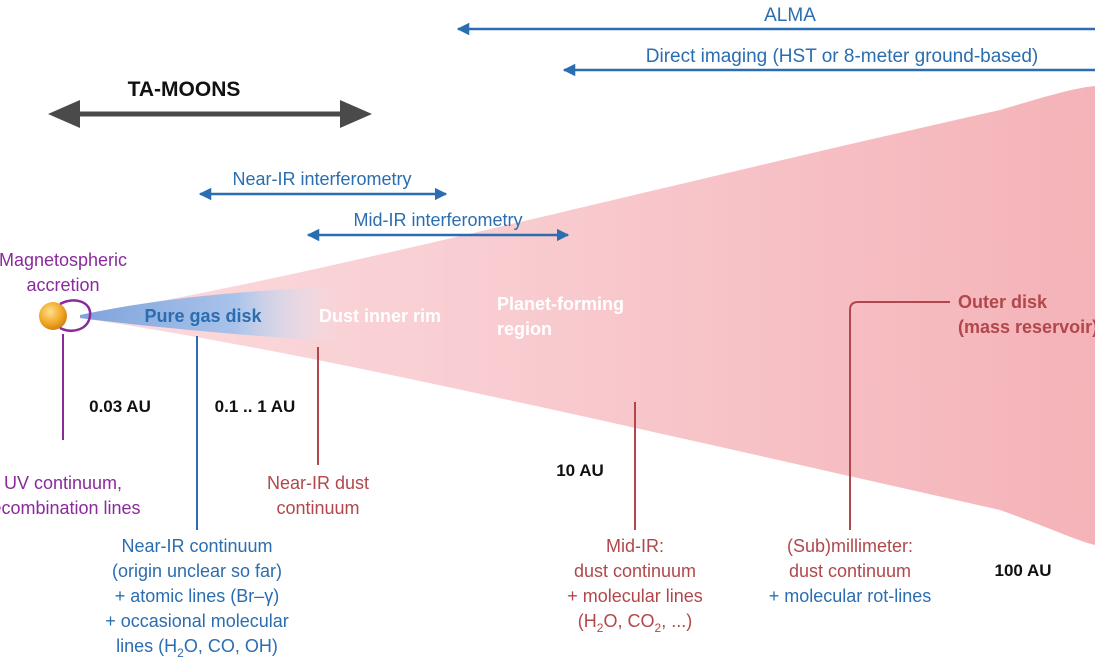  I want to click on nir-dust-line2: continuum, so click(317, 508).